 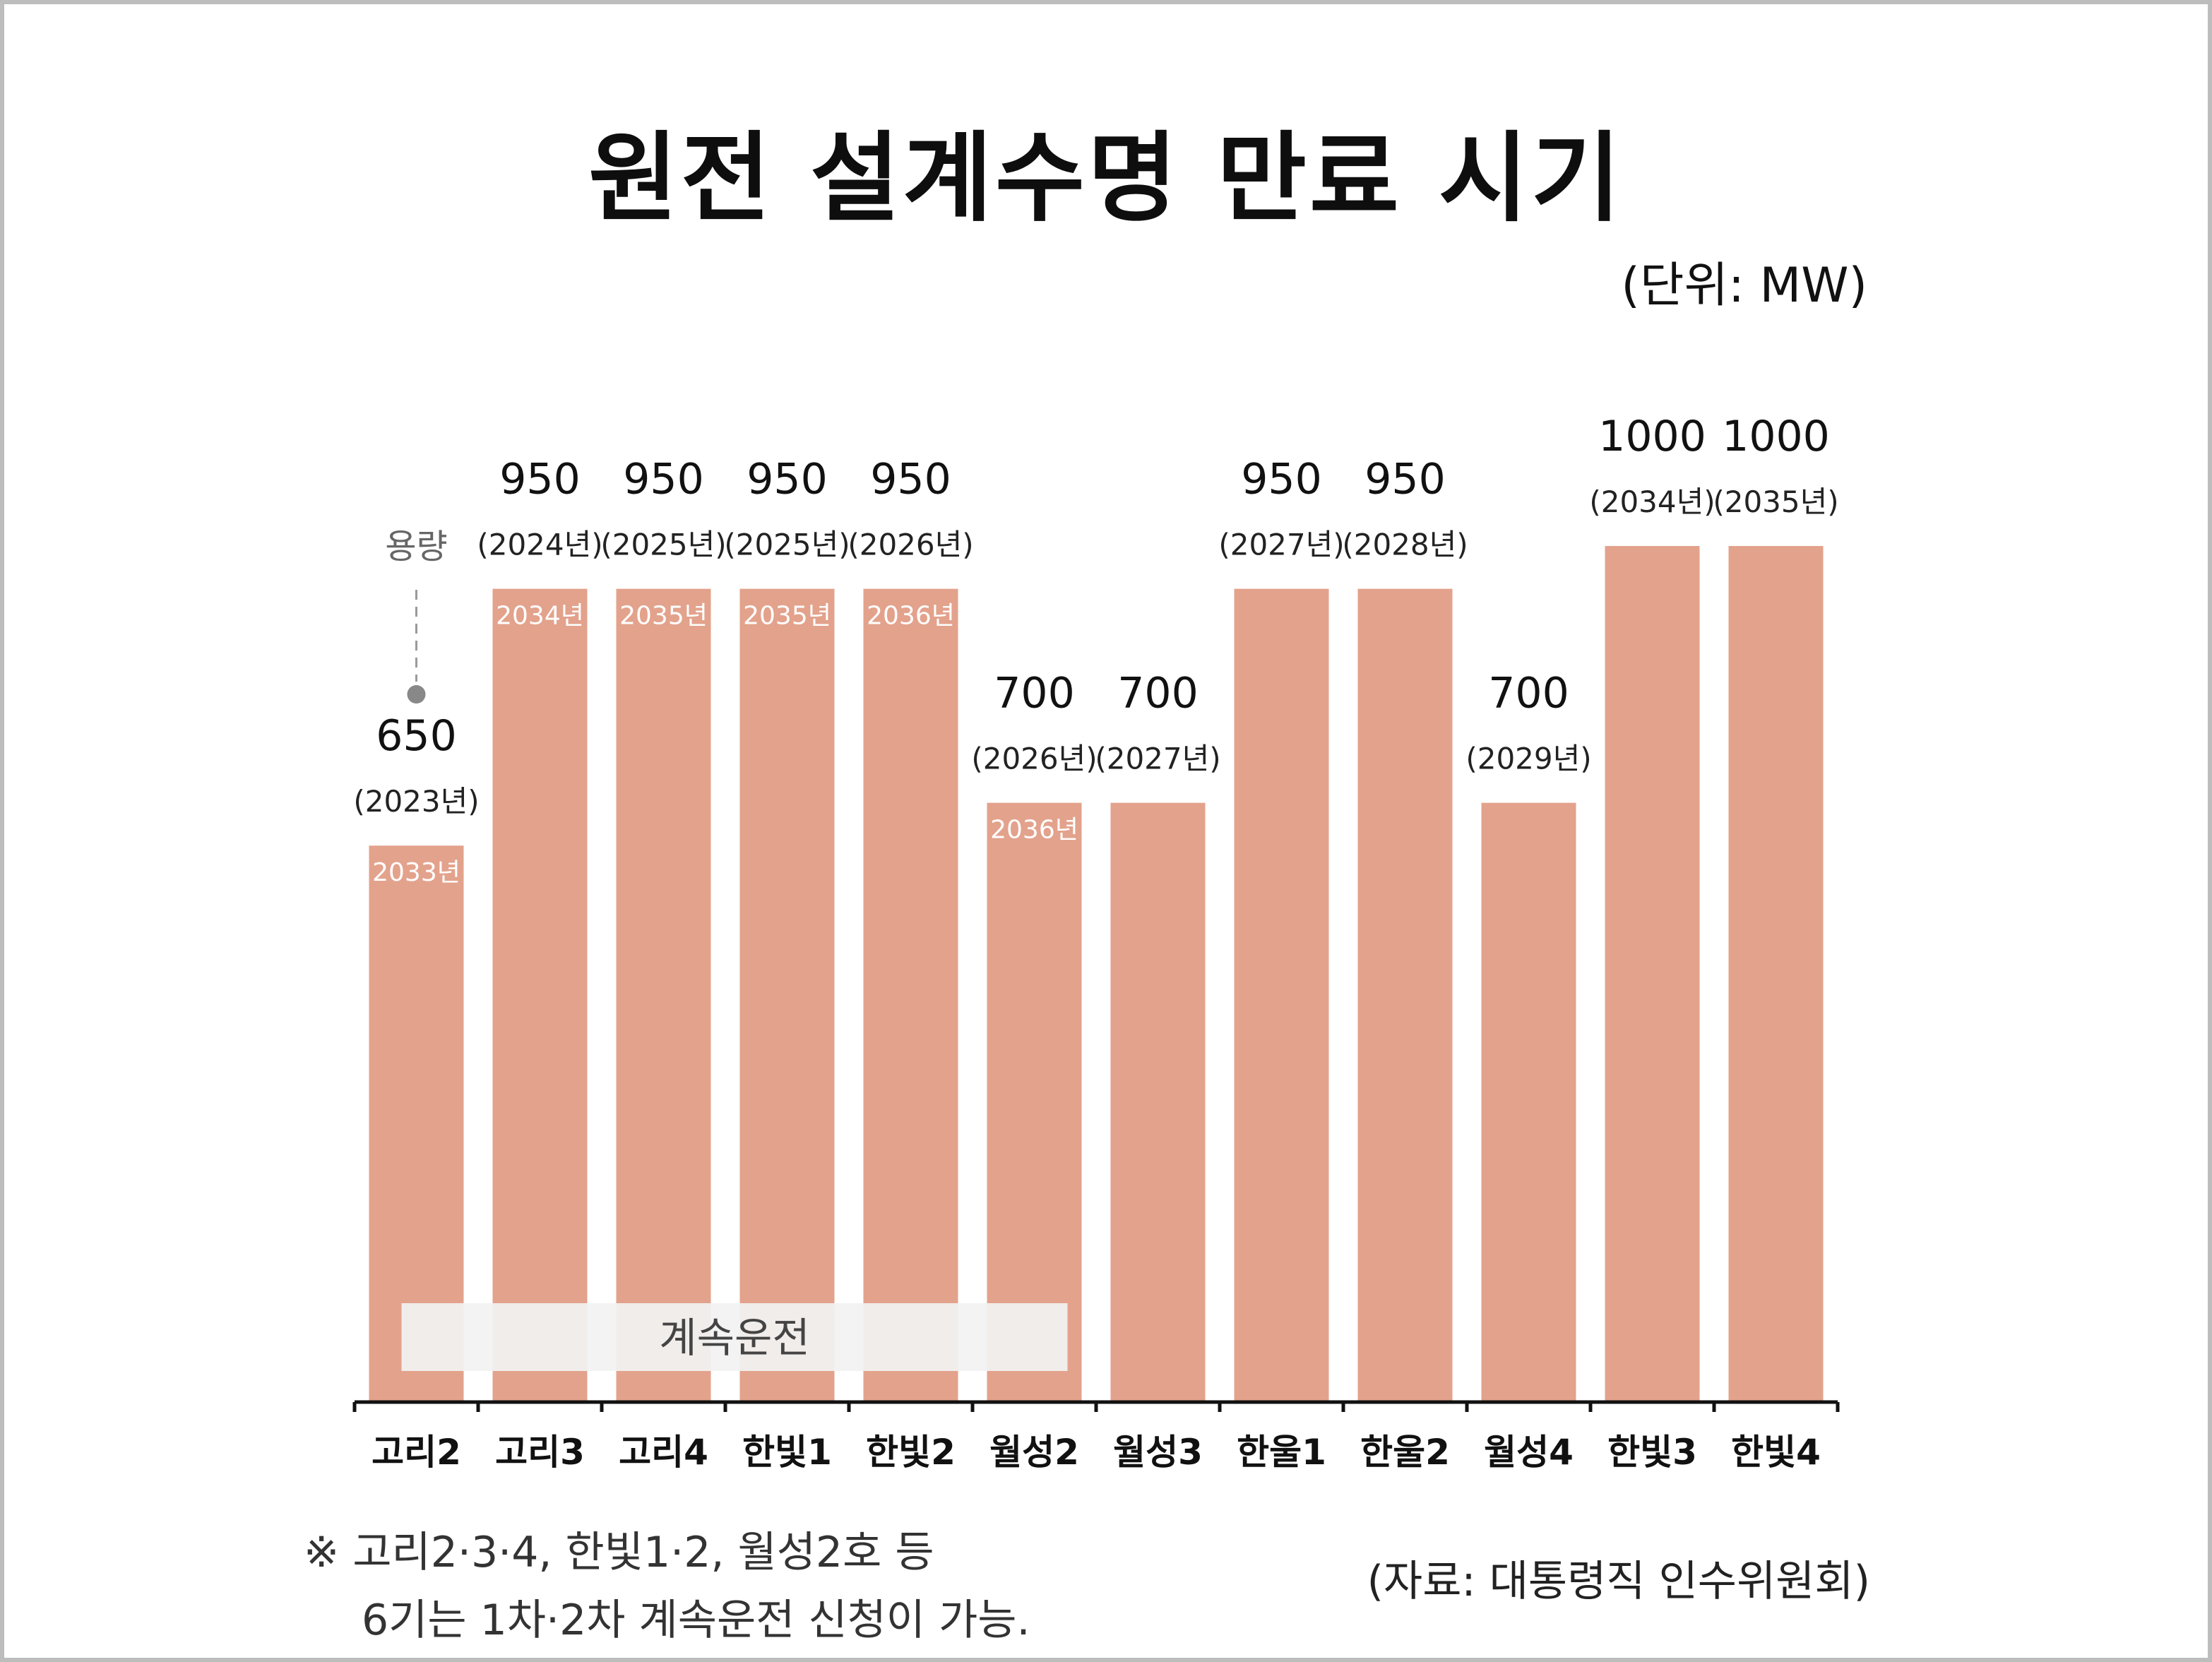 What do you see at coordinates (416, 872) in the screenshot?
I see `extended-year-label: 2033년` at bounding box center [416, 872].